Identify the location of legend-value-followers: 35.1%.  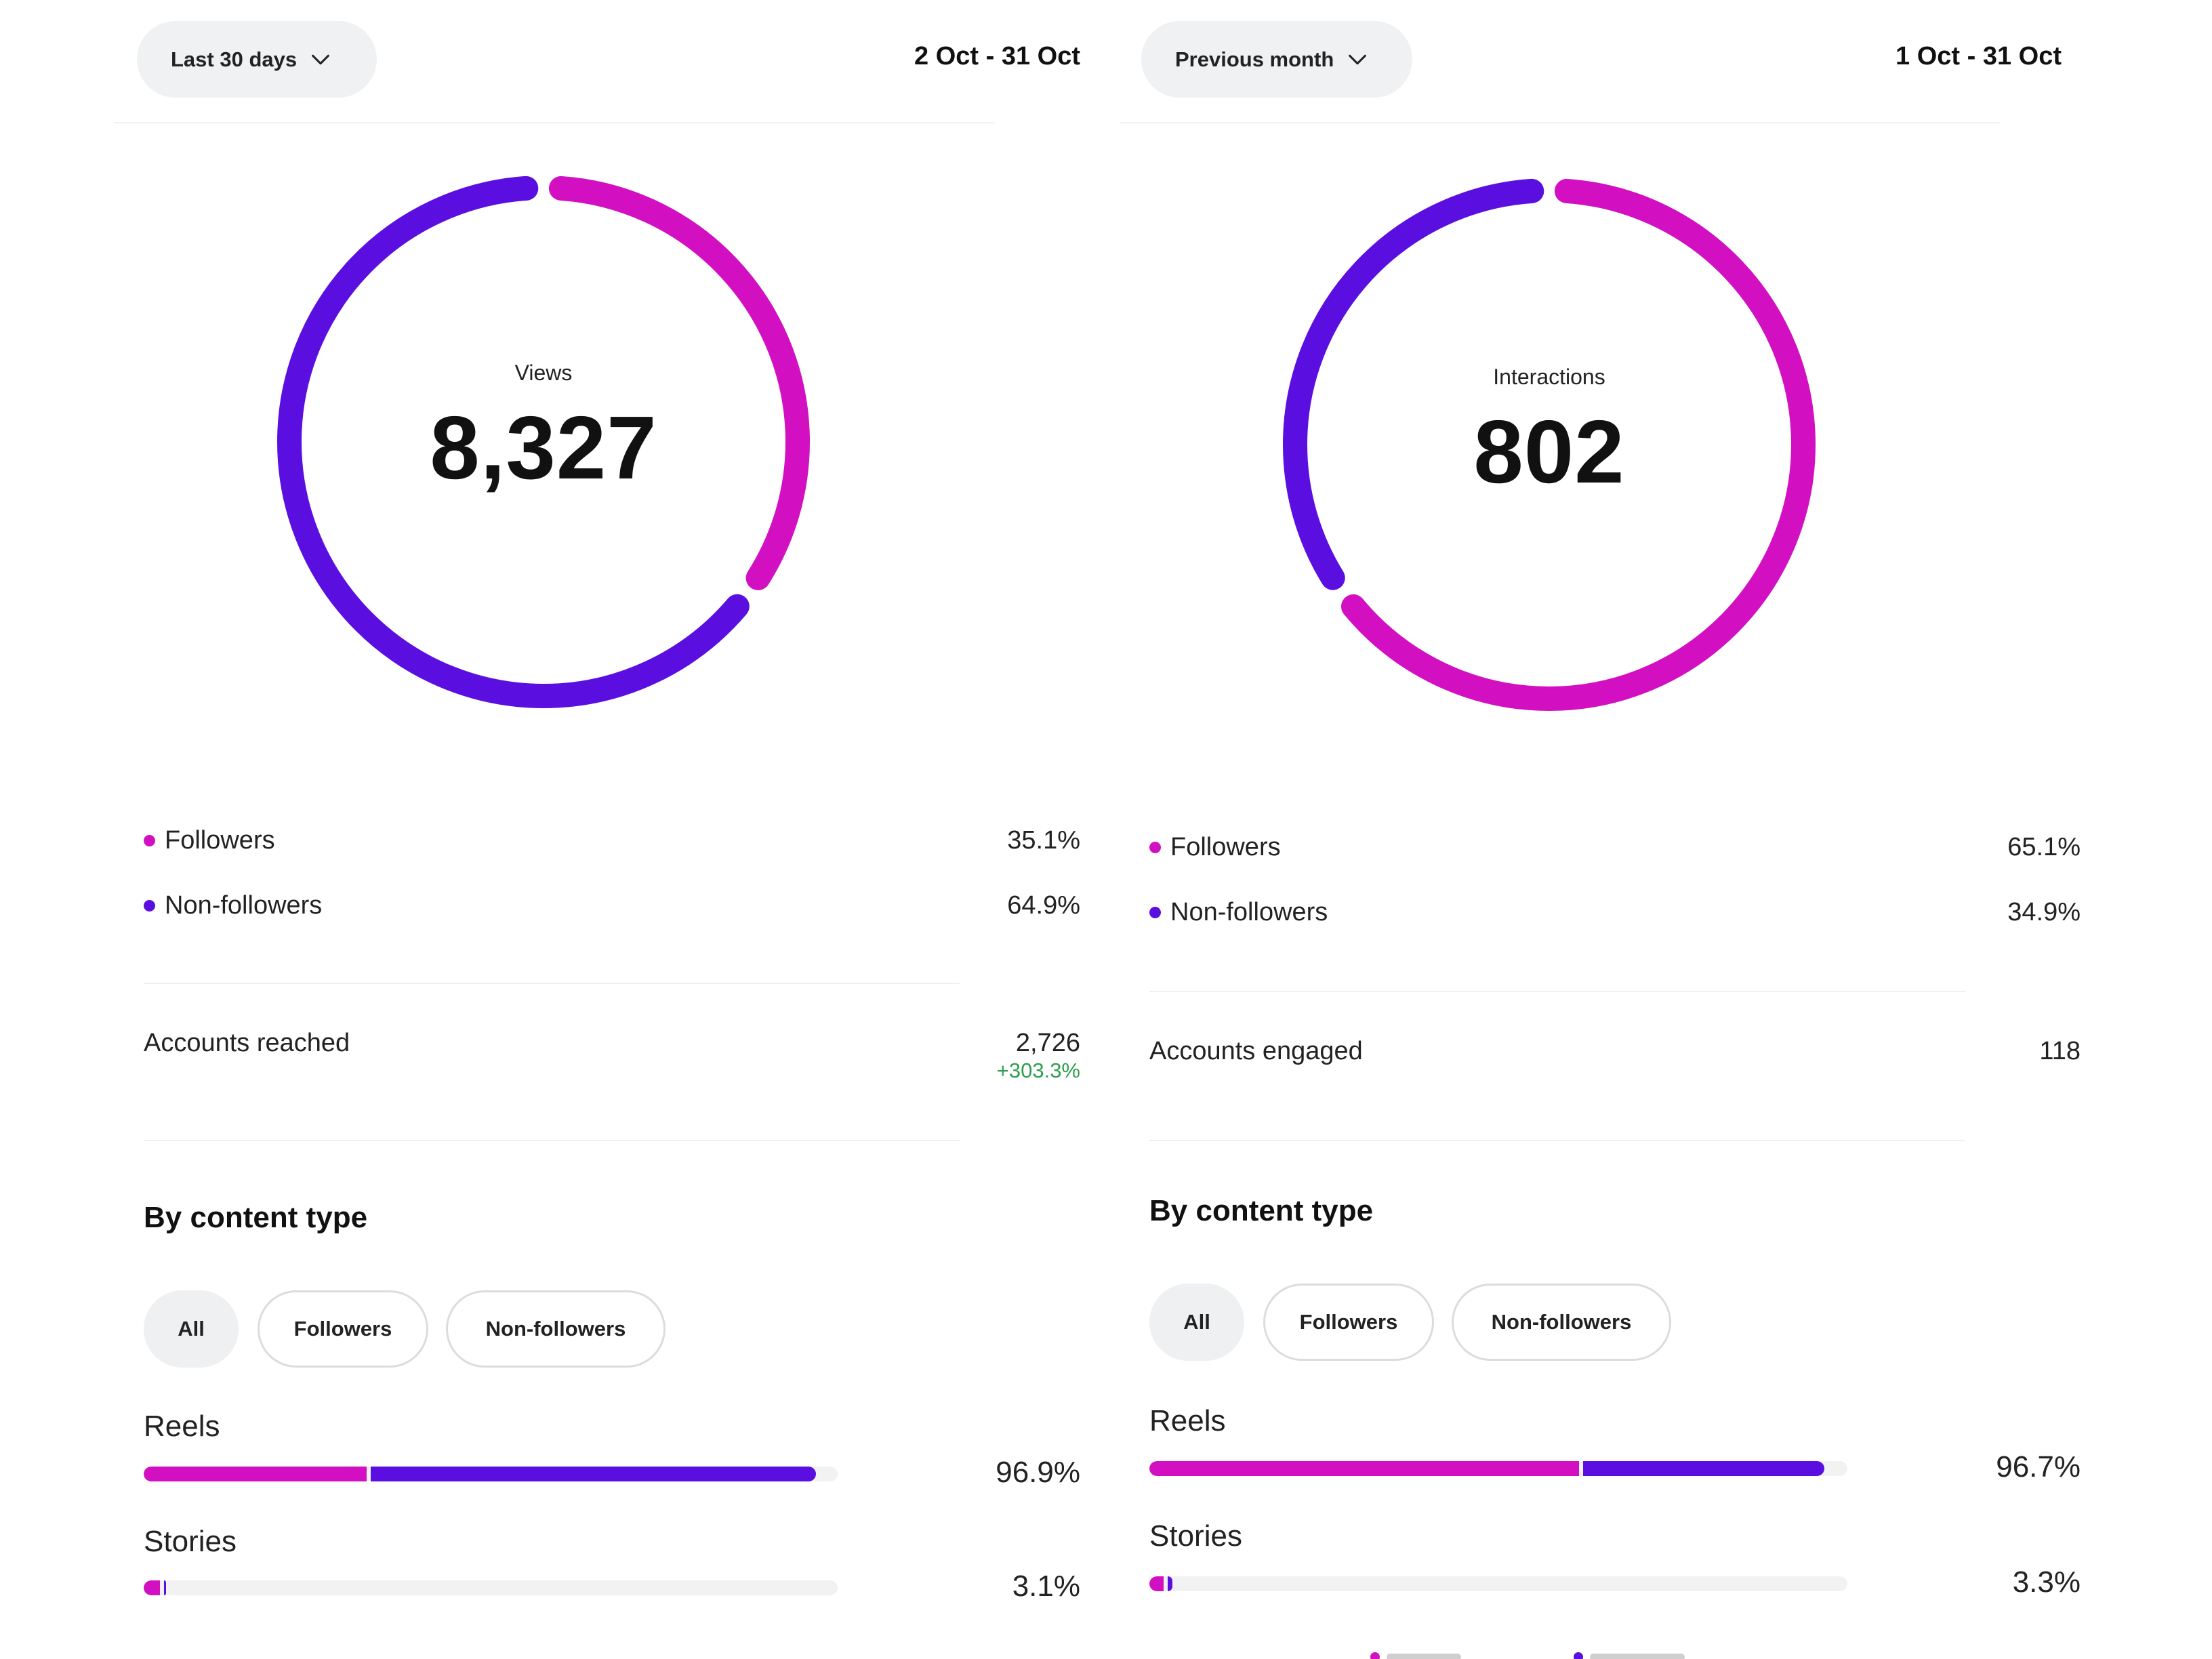
(1043, 841).